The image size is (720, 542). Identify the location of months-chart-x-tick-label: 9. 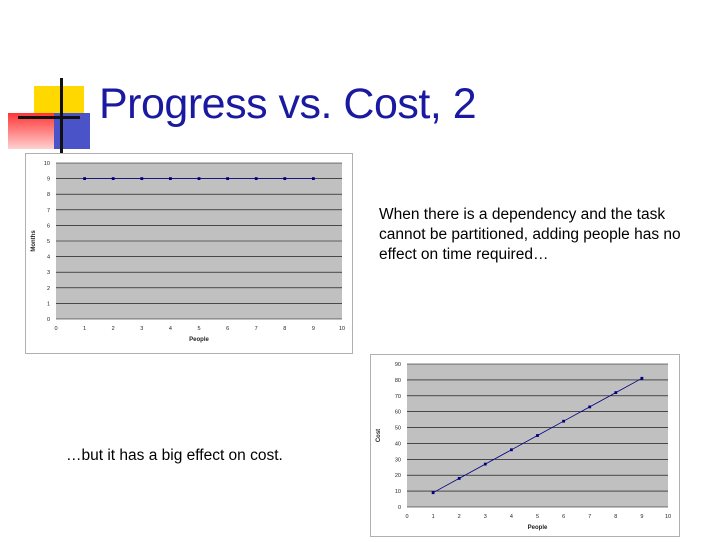
(313, 329).